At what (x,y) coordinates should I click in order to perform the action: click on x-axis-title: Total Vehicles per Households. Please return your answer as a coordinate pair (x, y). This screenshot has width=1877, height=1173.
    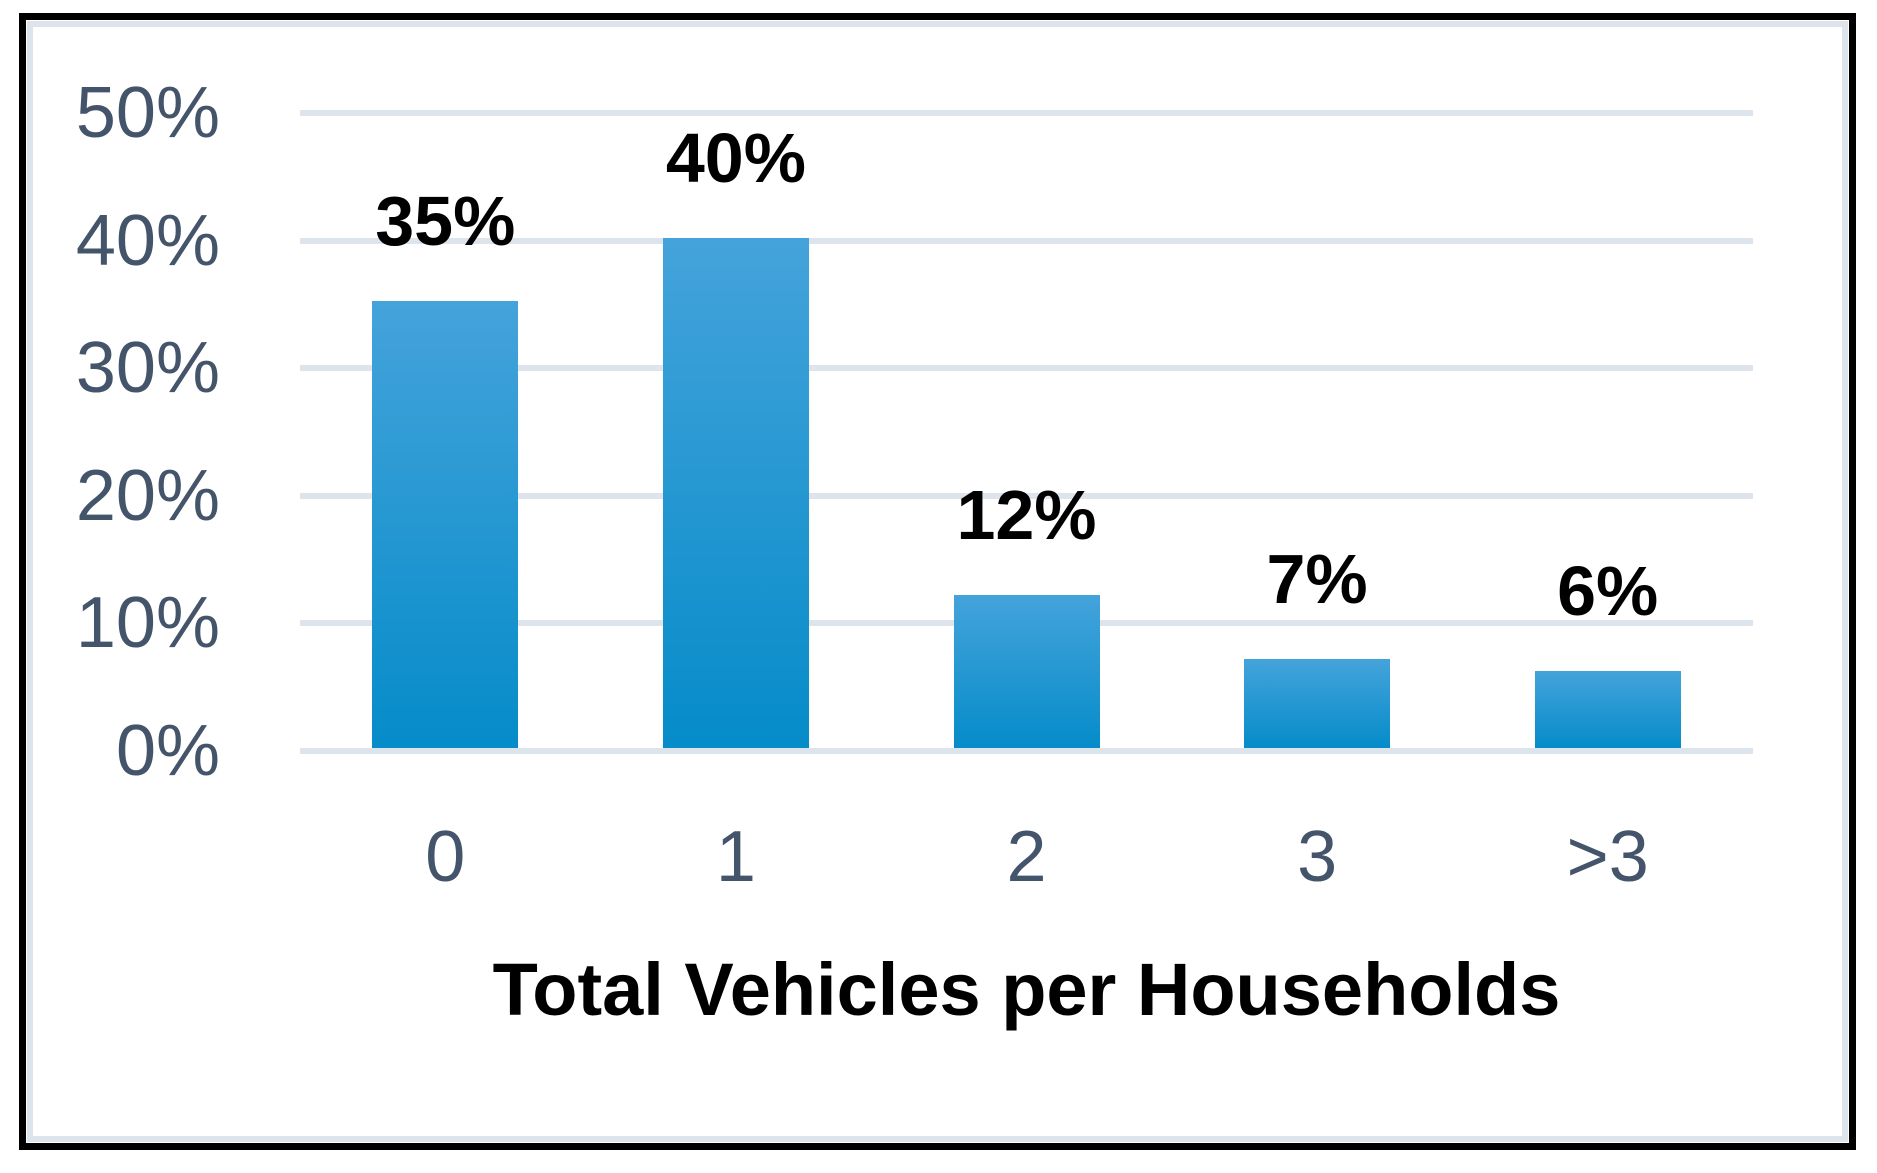
    Looking at the image, I should click on (1026, 989).